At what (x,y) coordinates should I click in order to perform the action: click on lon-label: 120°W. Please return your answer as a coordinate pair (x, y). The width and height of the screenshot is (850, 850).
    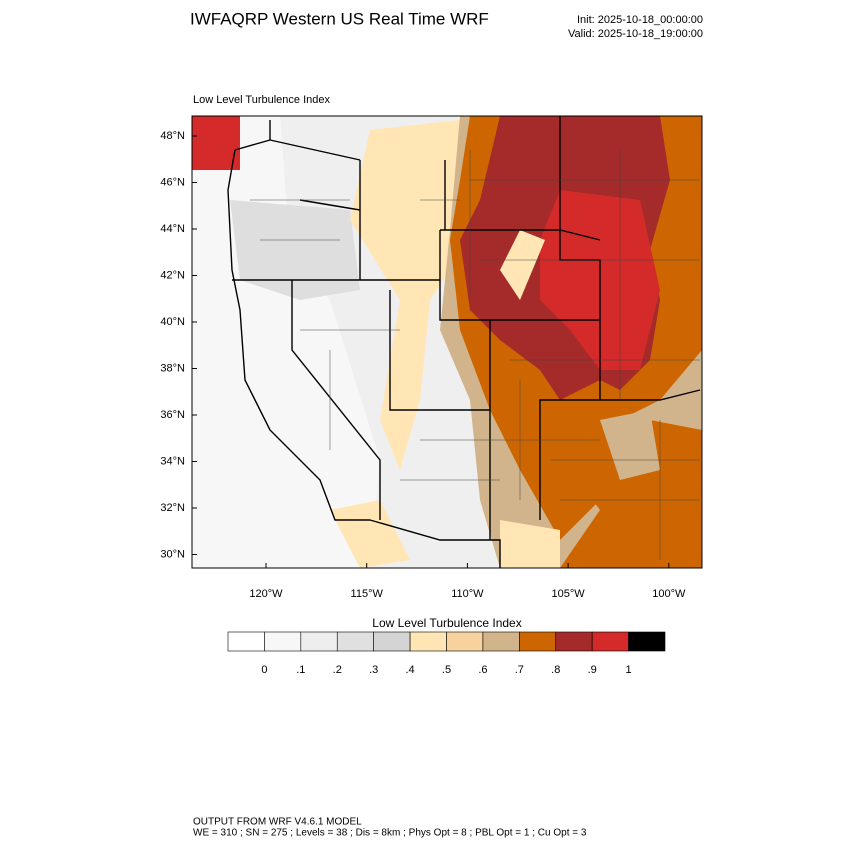
    Looking at the image, I should click on (266, 594).